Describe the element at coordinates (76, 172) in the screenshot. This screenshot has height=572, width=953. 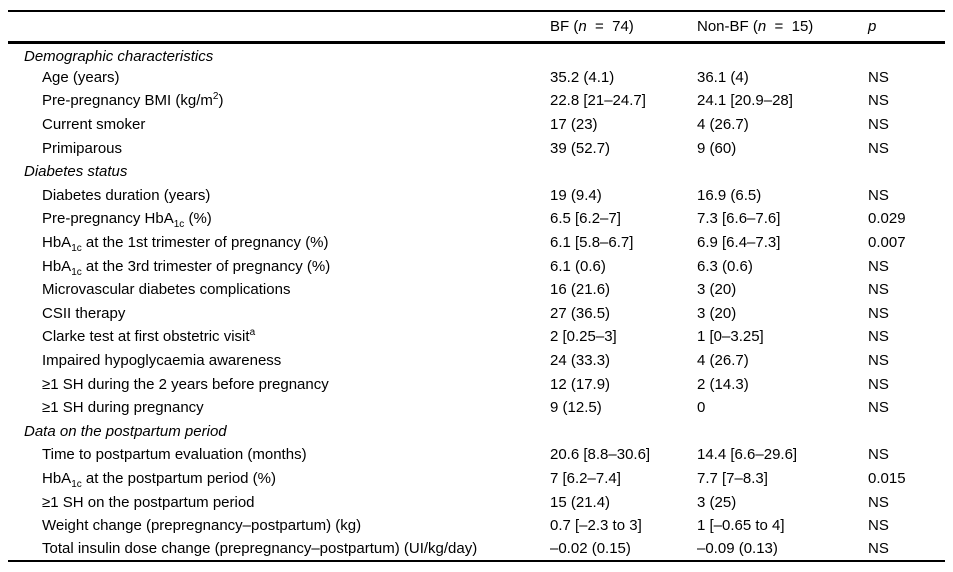
I see `row-label: Diabetes status` at that location.